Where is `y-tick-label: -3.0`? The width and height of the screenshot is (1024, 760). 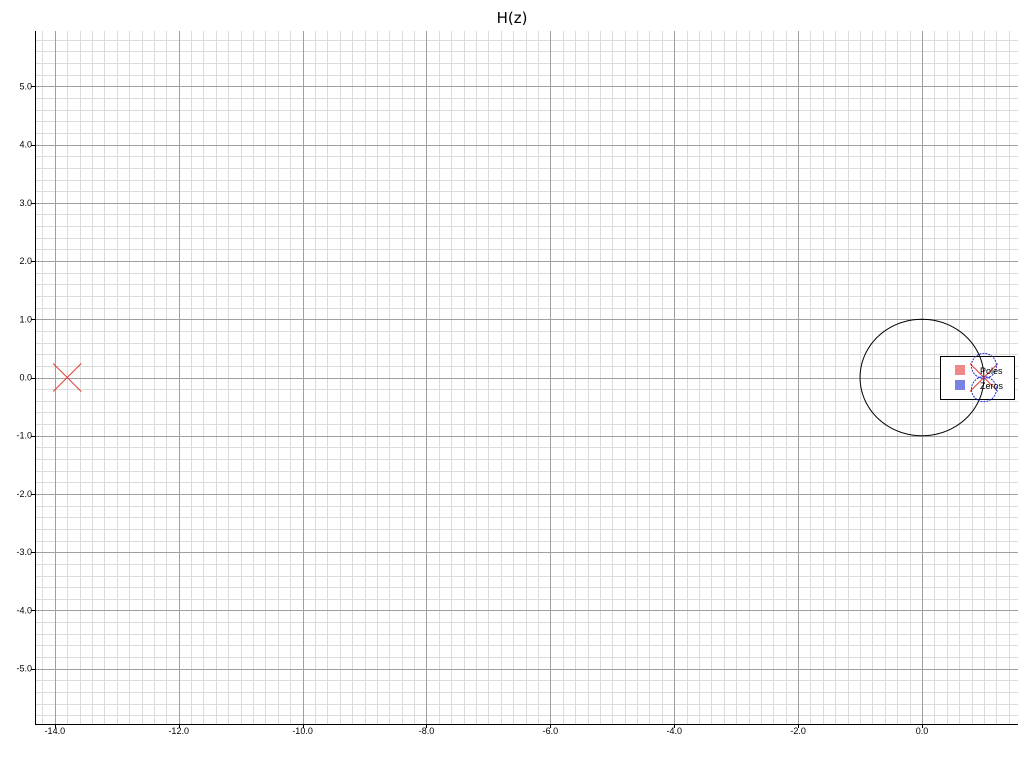 y-tick-label: -3.0 is located at coordinates (24, 552).